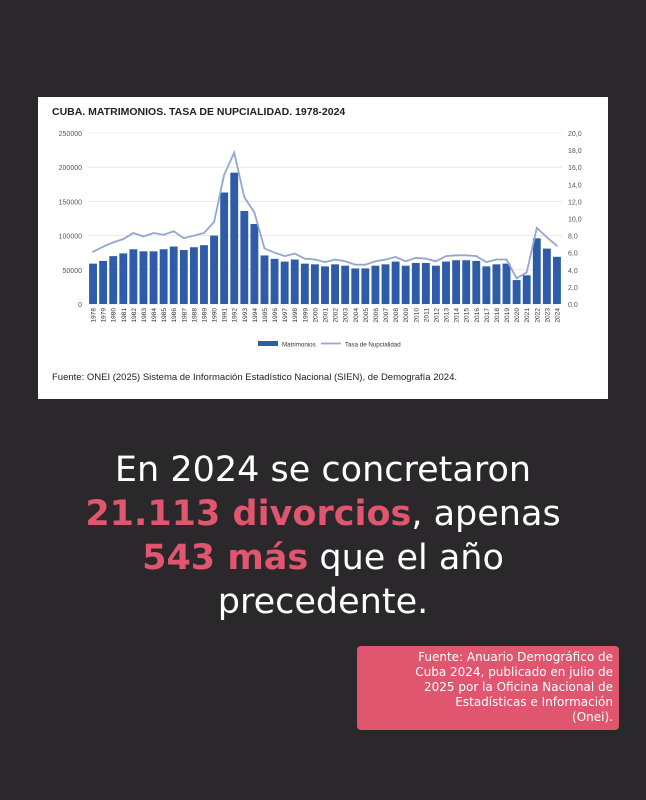  I want to click on source-note-line: Estadísticas e Información, so click(534, 702).